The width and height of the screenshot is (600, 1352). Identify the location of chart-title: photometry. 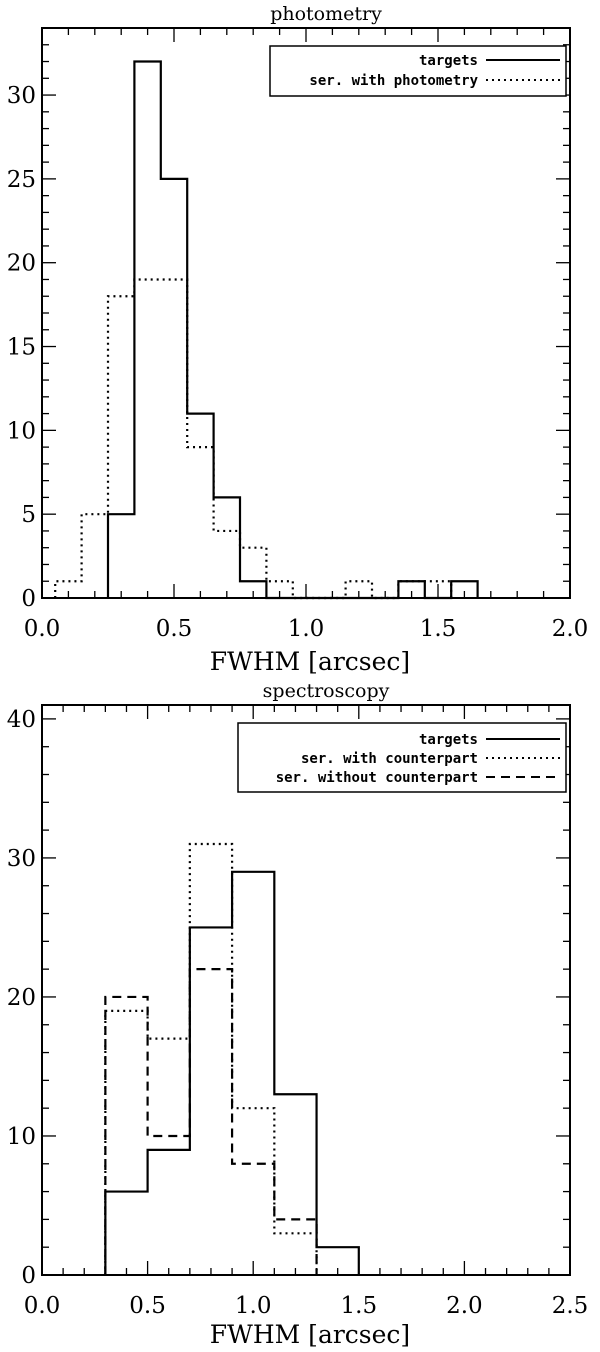
(326, 14).